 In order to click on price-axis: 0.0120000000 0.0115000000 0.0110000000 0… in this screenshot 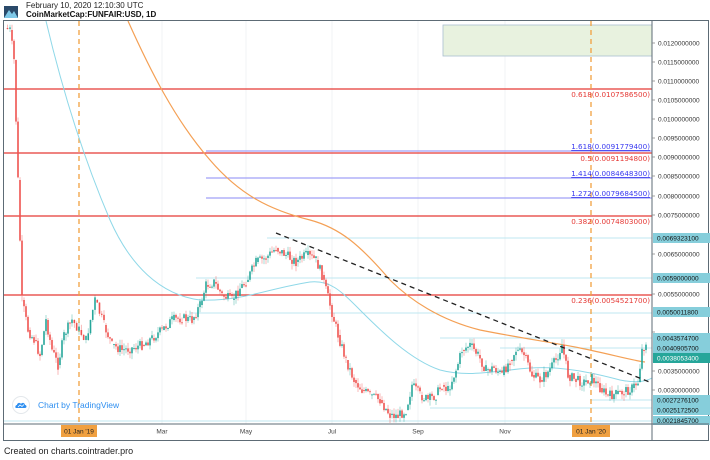, I will do `click(681, 233)`.